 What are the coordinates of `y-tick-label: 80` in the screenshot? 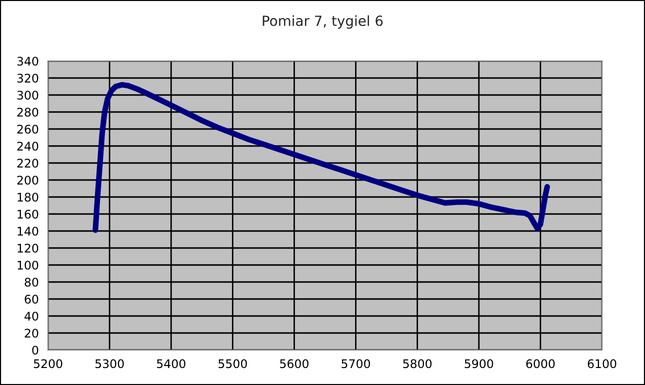 It's located at (31, 282).